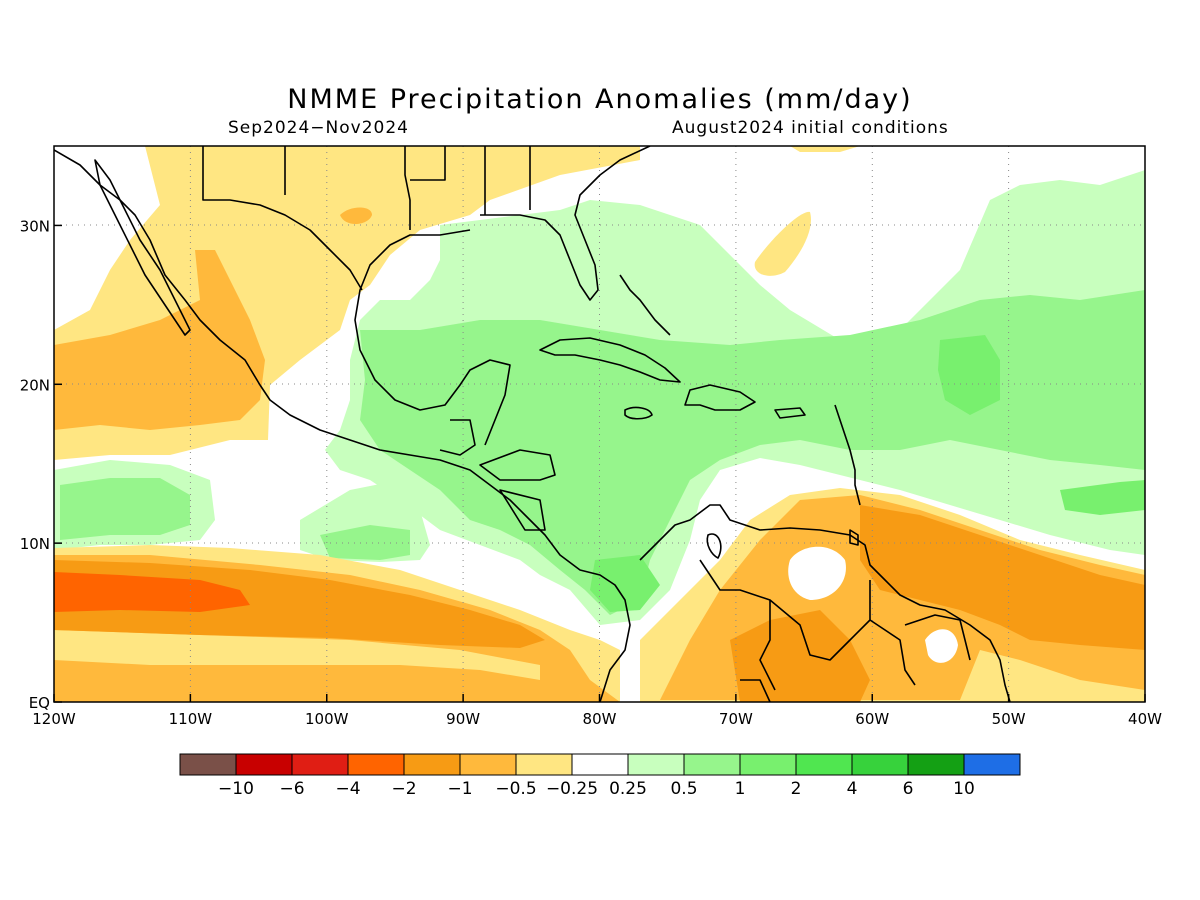 The width and height of the screenshot is (1200, 900). Describe the element at coordinates (810, 128) in the screenshot. I see `initial-conditions: August2024 initial conditions` at that location.